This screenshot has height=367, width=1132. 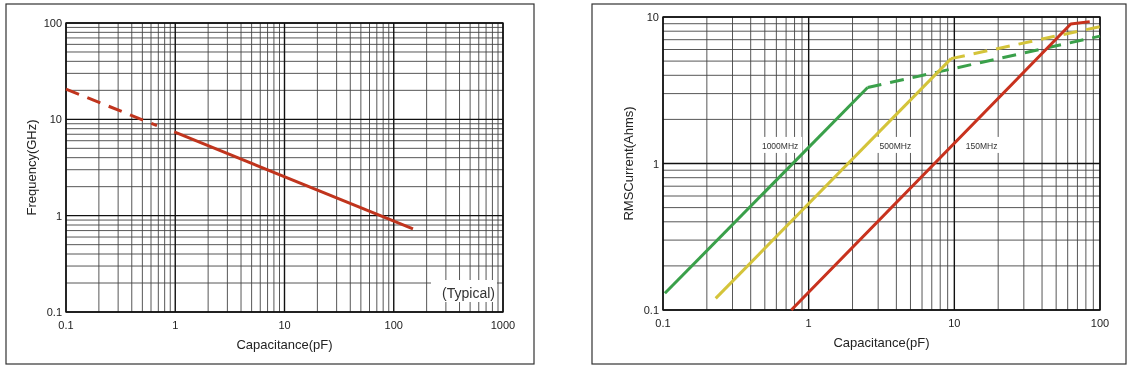 What do you see at coordinates (780, 145) in the screenshot?
I see `series-label: 1000MHz` at bounding box center [780, 145].